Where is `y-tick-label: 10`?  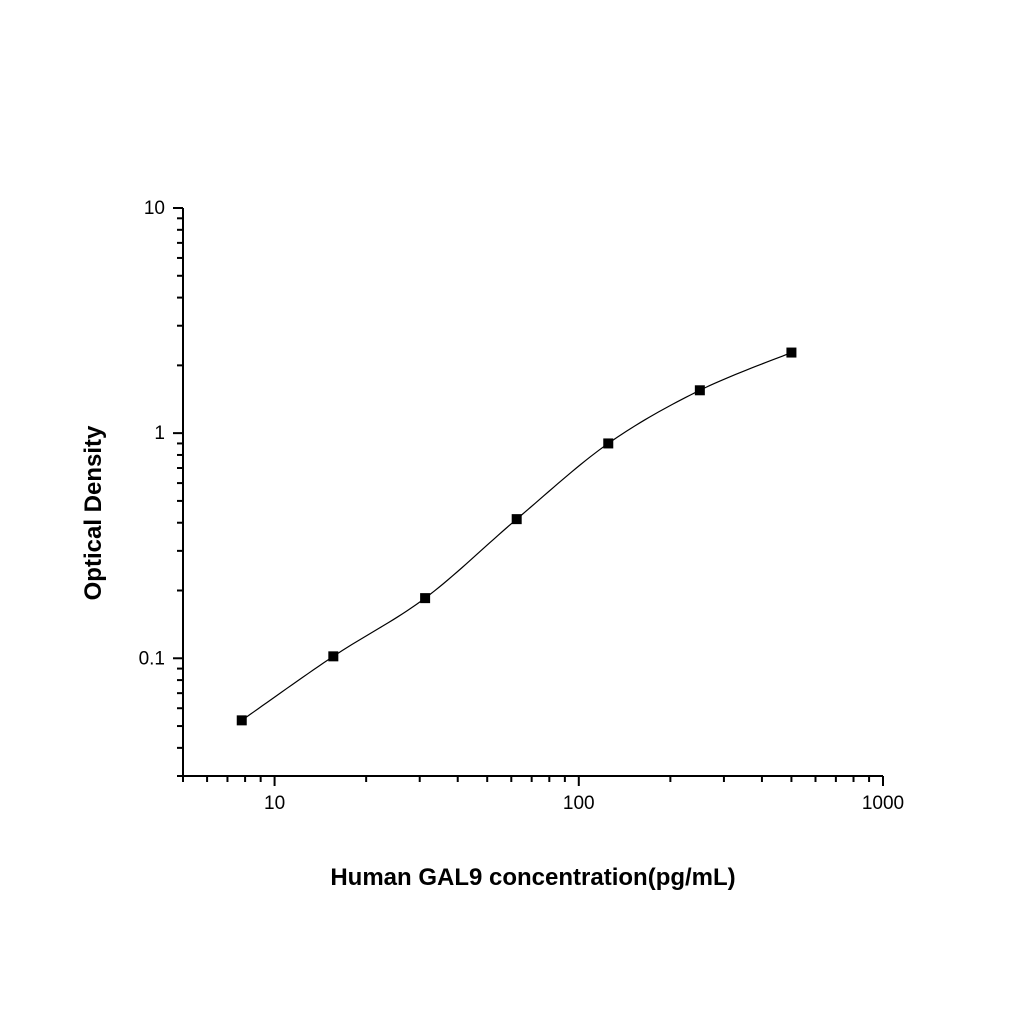
y-tick-label: 10 is located at coordinates (154, 208).